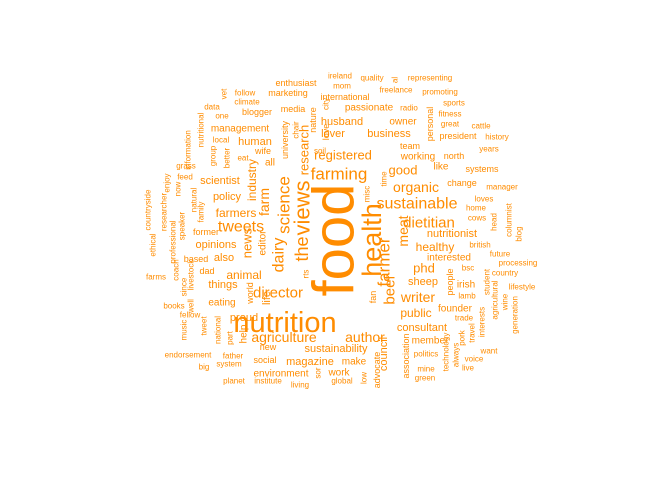 This screenshot has height=480, width=672. Describe the element at coordinates (194, 200) in the screenshot. I see `cloud-word-natural: natural` at that location.